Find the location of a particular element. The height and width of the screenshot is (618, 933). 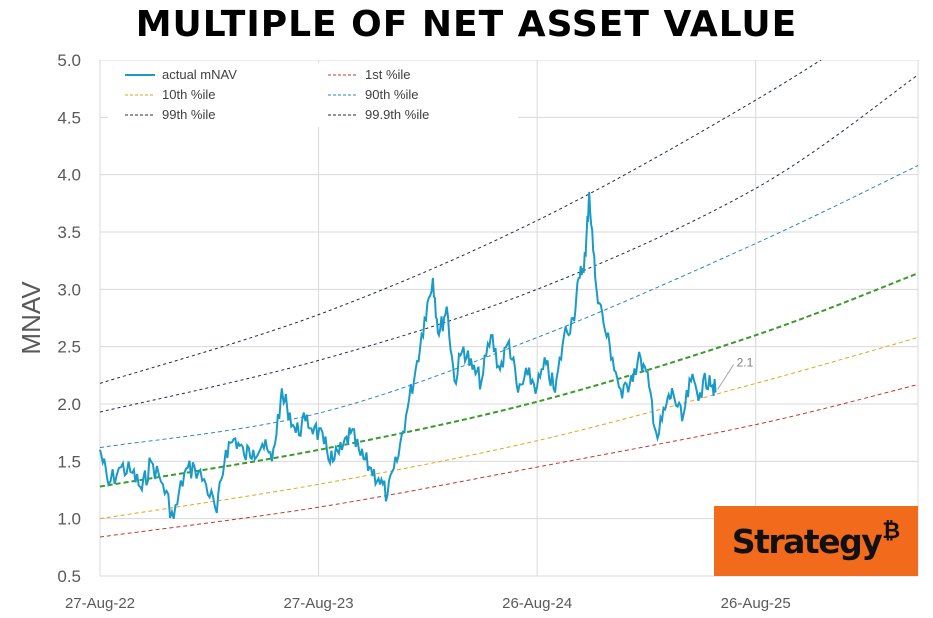

y-tick-label: 2.0 is located at coordinates (69, 404).